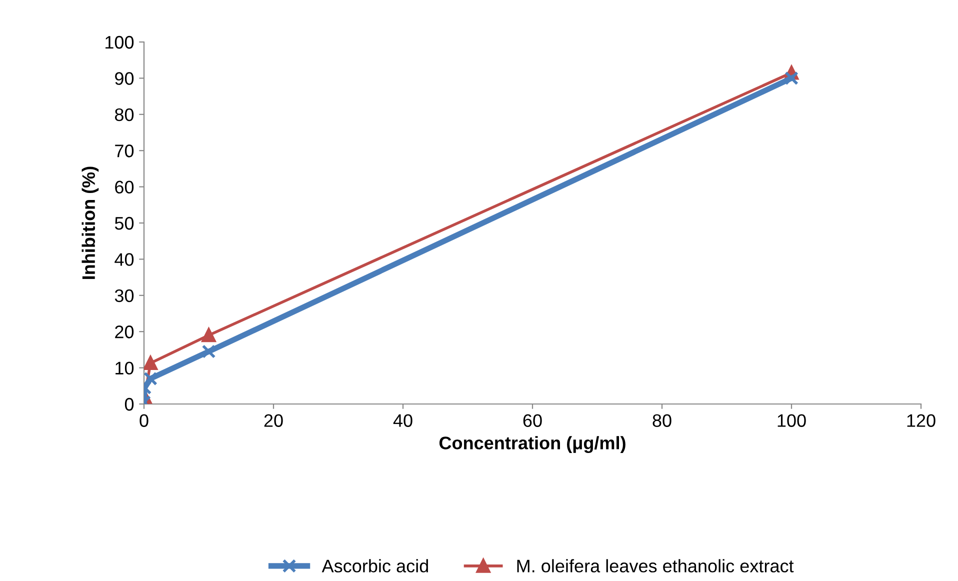  Describe the element at coordinates (125, 368) in the screenshot. I see `y-tick-label: 10` at that location.